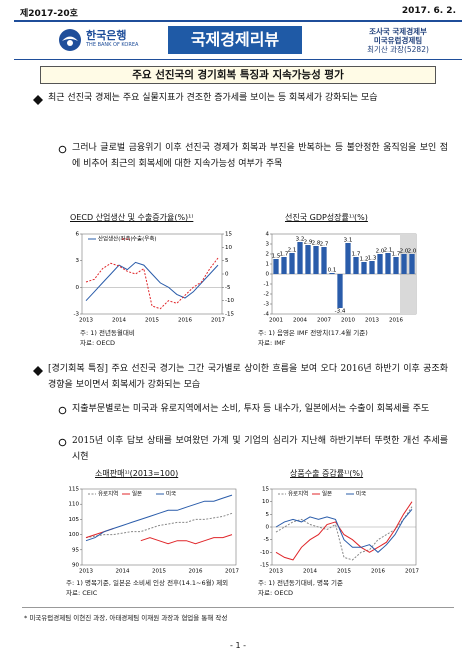  What do you see at coordinates (132, 217) in the screenshot?
I see `chart-title: OECD 산업생산 및 수출증가율(%)¹⁾` at bounding box center [132, 217].